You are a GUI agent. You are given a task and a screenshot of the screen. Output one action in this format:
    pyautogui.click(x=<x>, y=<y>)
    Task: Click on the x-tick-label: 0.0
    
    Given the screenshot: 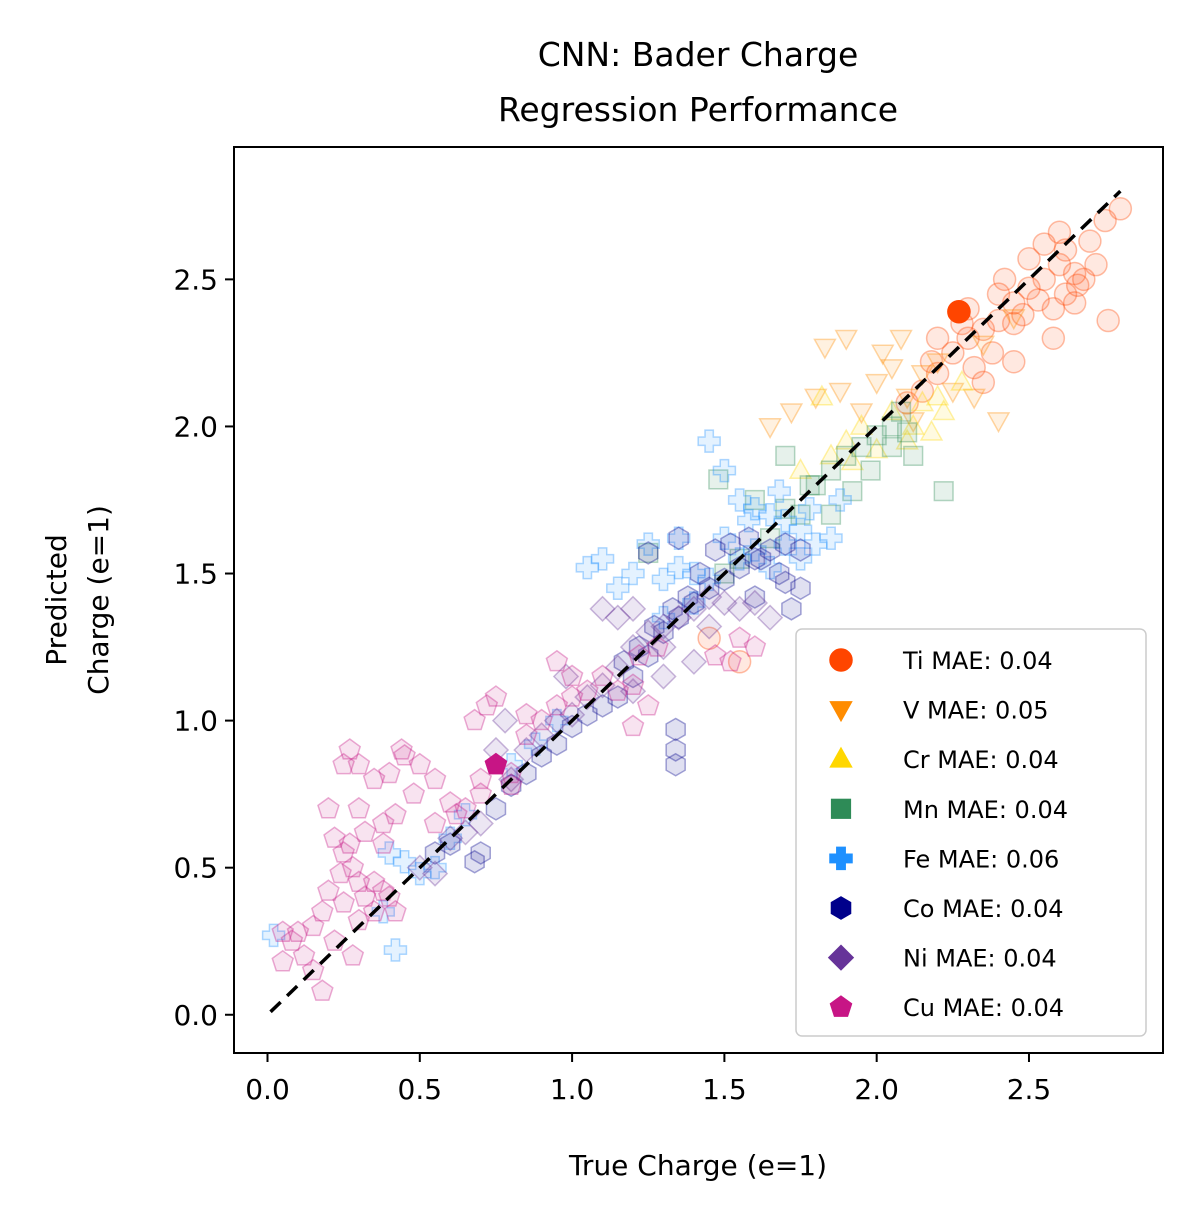 What is the action you would take?
    pyautogui.click(x=267, y=1089)
    